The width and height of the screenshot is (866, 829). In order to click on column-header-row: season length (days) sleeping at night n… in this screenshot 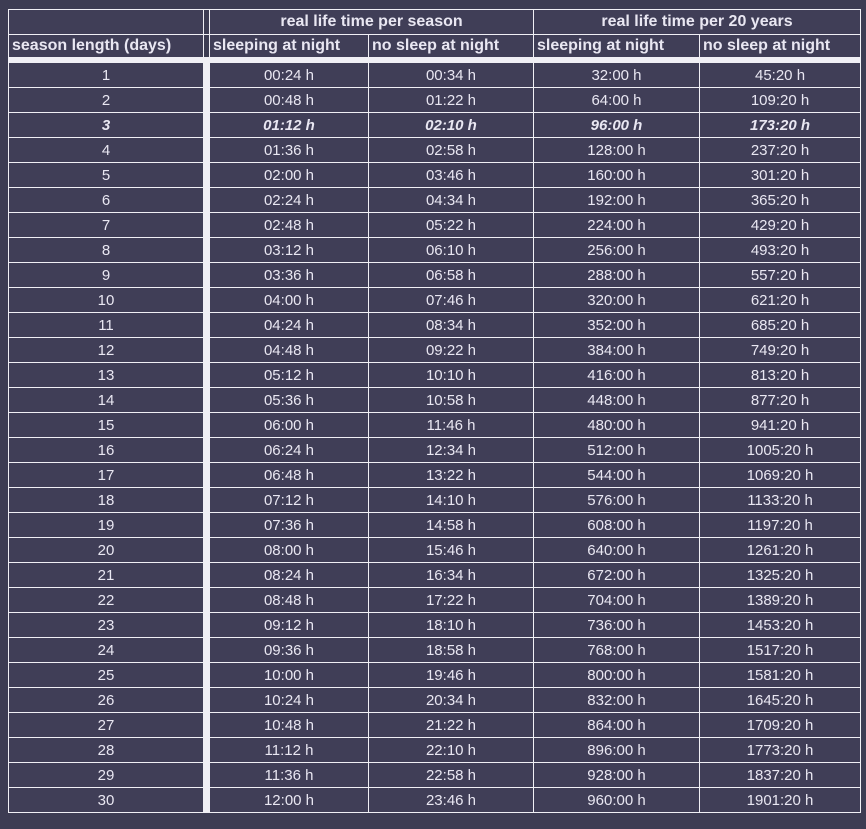, I will do `click(435, 46)`.